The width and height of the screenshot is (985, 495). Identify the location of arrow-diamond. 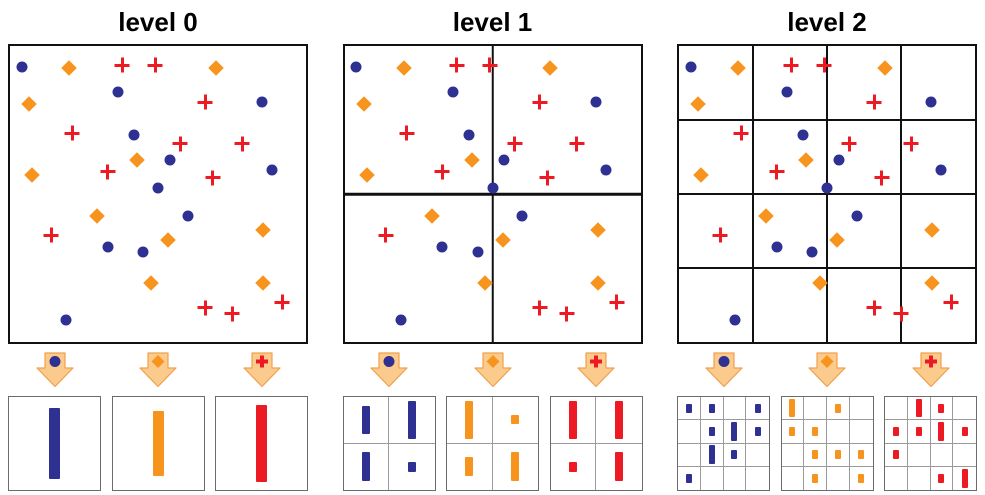
(492, 370).